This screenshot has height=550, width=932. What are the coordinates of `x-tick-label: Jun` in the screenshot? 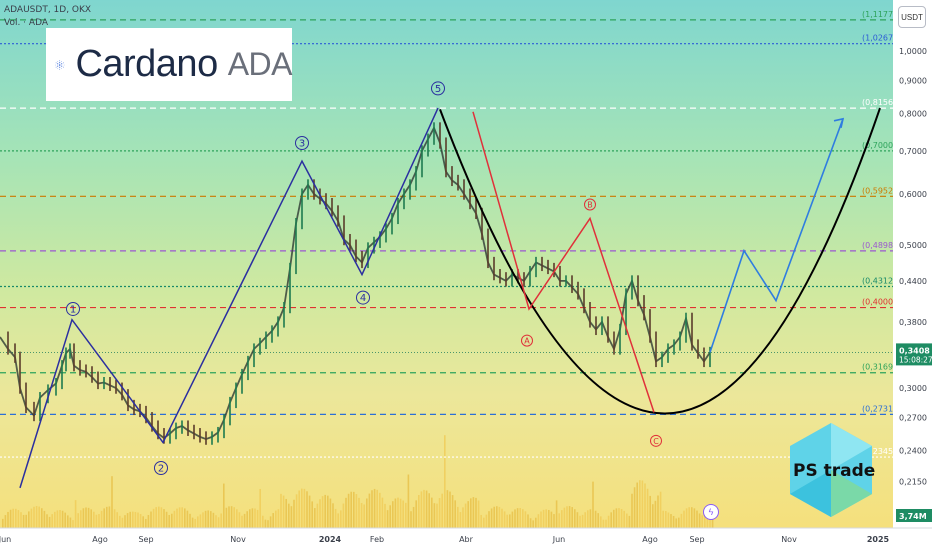 It's located at (5, 539).